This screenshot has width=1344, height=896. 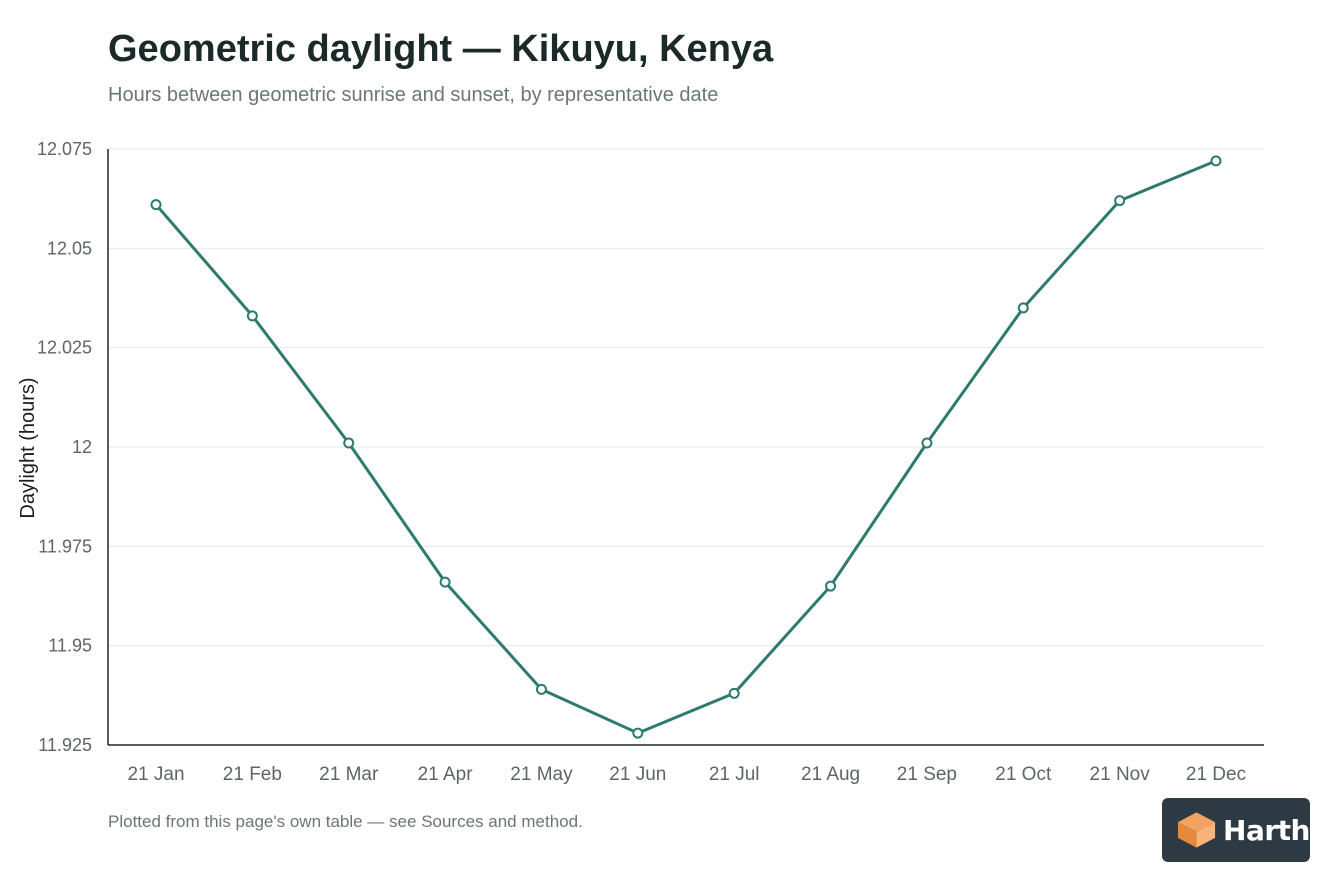 What do you see at coordinates (637, 774) in the screenshot?
I see `x-tick-label: 21 Jun` at bounding box center [637, 774].